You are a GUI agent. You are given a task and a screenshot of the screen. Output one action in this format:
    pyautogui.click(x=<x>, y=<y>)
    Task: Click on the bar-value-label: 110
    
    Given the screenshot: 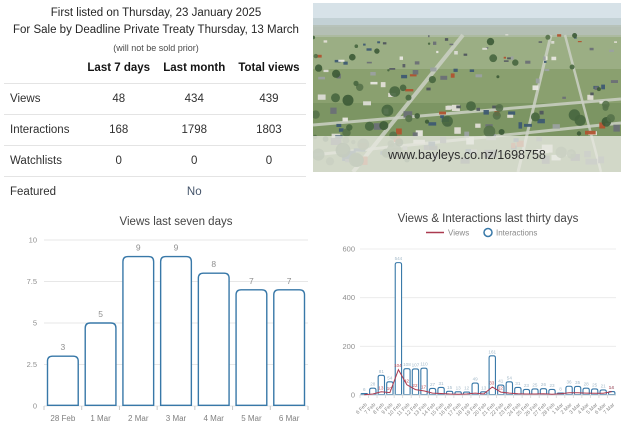 What is the action you would take?
    pyautogui.click(x=424, y=364)
    